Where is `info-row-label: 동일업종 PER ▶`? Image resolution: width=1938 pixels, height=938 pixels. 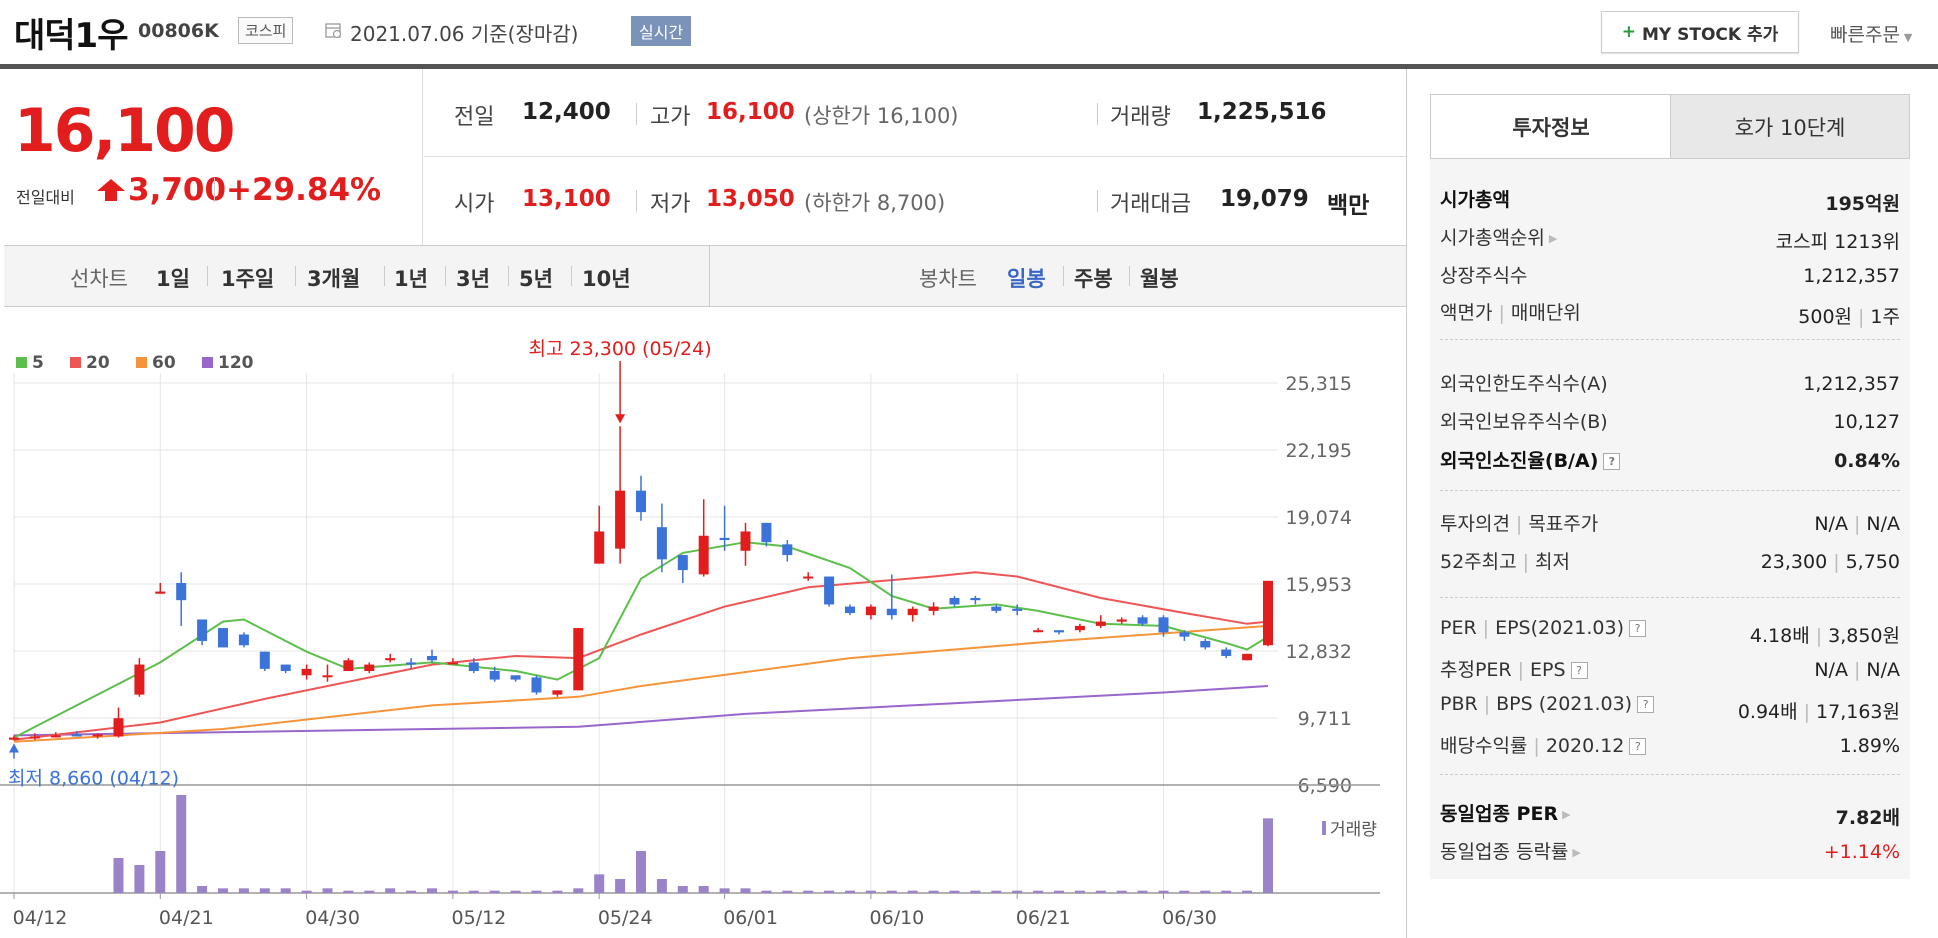
info-row-label: 동일업종 PER ▶ is located at coordinates (1505, 812).